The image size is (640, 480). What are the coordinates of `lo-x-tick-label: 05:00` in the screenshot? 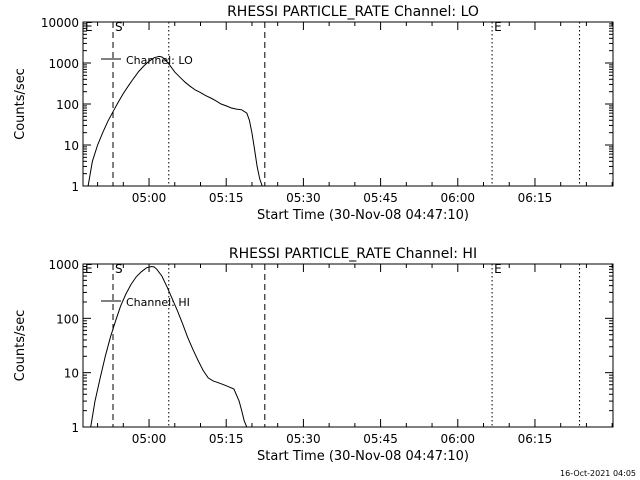 It's located at (149, 198).